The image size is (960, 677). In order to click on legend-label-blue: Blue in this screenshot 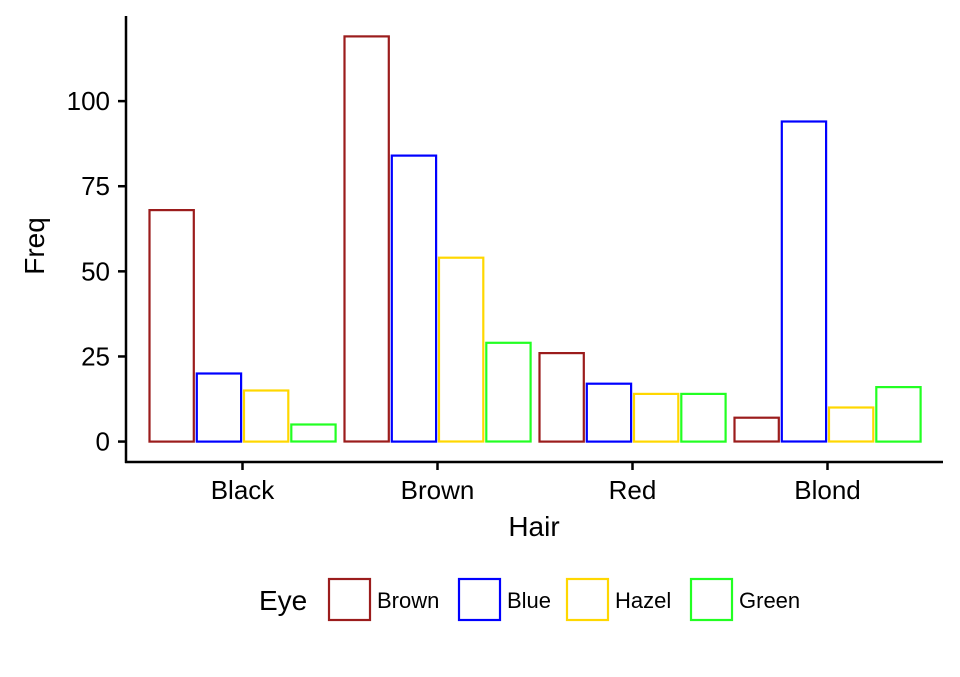, I will do `click(529, 600)`.